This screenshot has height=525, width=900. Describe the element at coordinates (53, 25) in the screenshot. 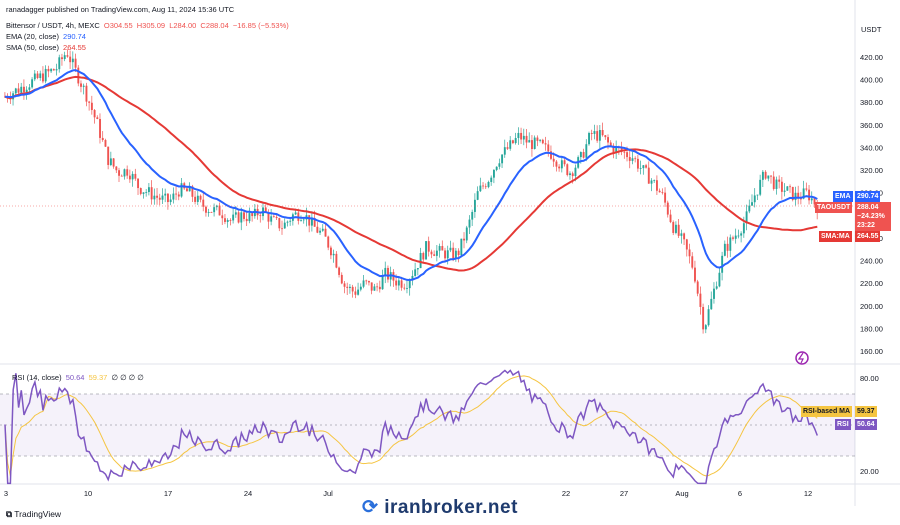

I see `symbol-name: Bittensor / USDT, 4h, MEXC` at that location.